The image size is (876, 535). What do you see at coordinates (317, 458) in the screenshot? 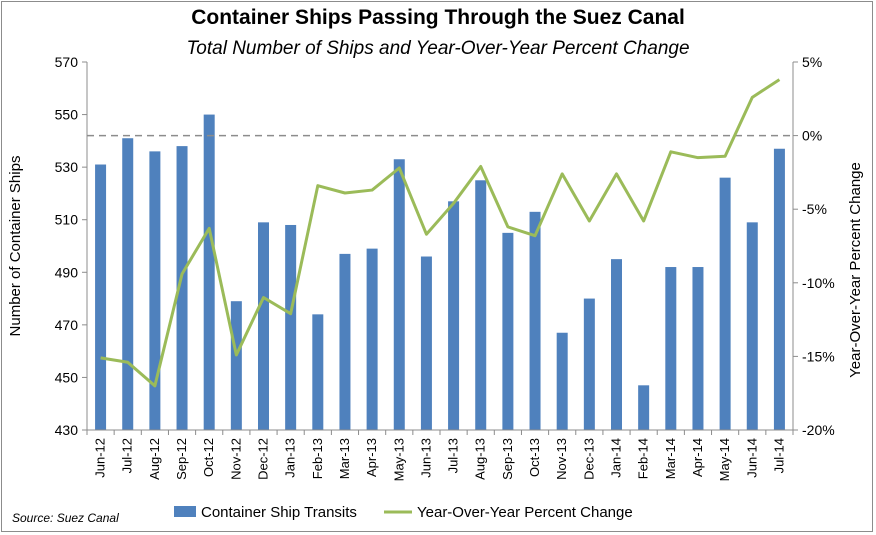
I see `x-tick-label: Feb-13` at bounding box center [317, 458].